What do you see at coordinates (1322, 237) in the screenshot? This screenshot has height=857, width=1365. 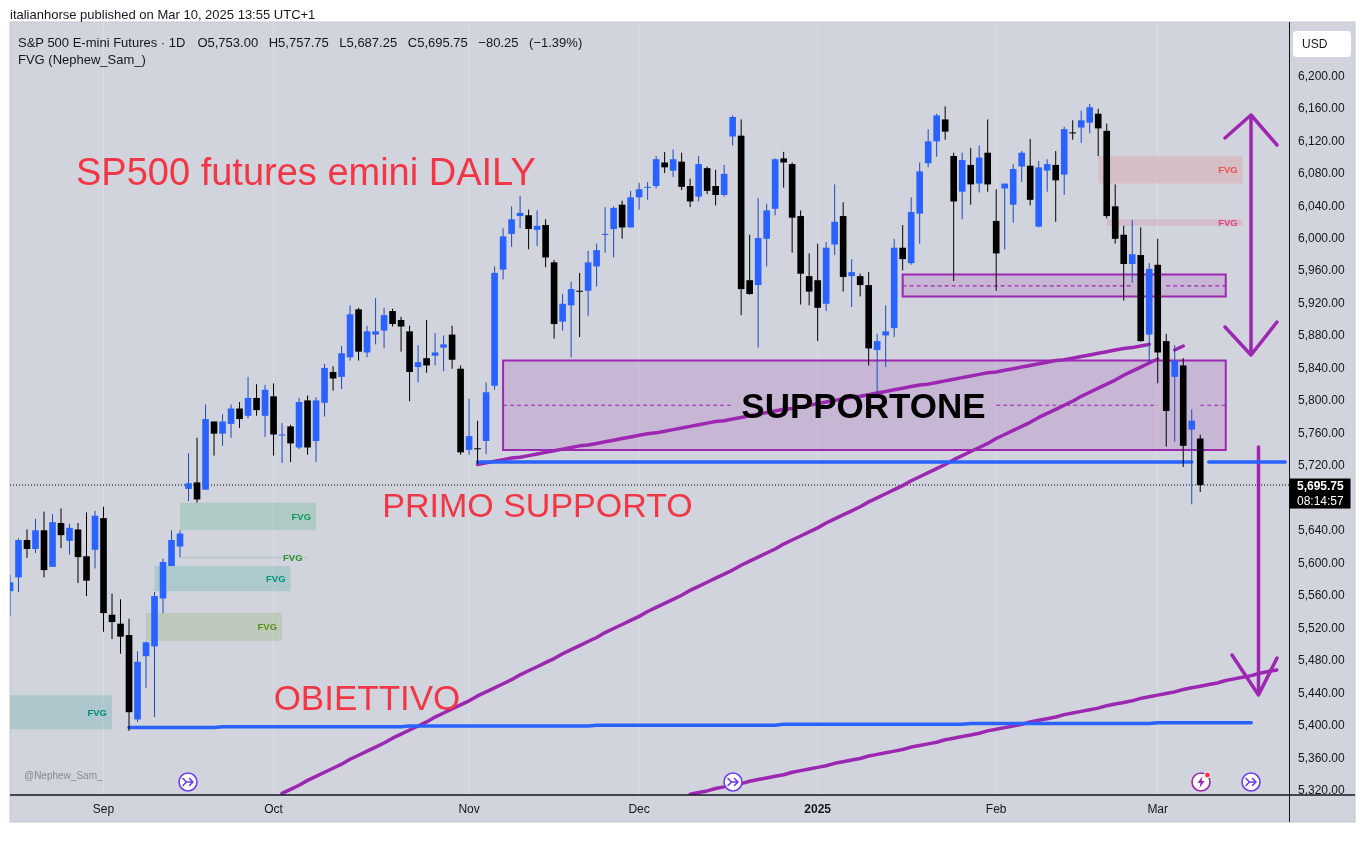 I see `y-tick-label: 6,000.00` at bounding box center [1322, 237].